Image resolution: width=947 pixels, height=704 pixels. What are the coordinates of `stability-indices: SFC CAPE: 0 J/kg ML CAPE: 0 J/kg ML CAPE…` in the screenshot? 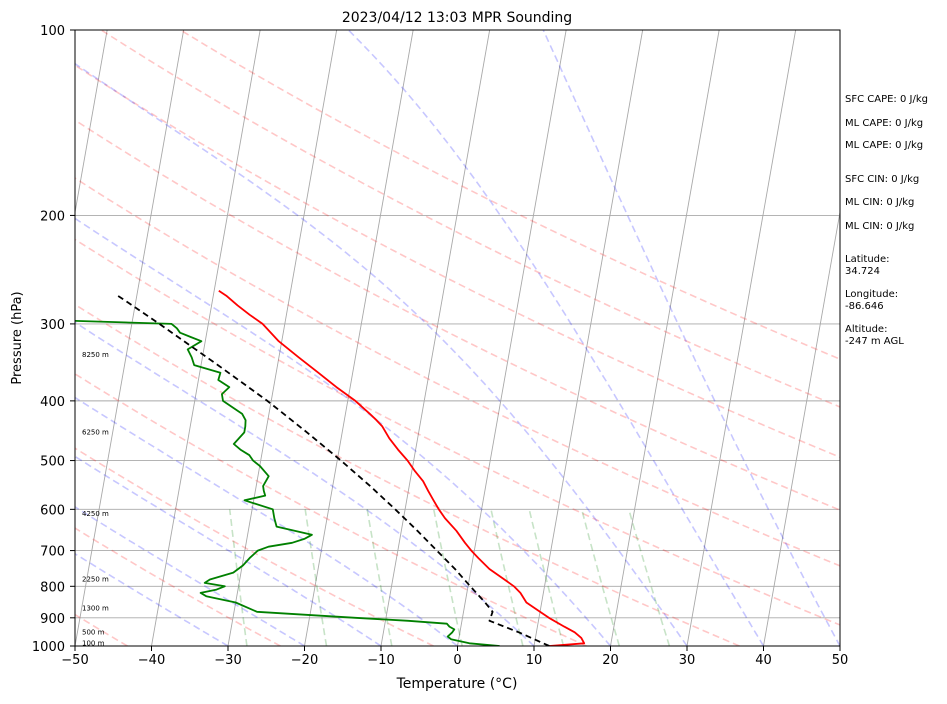 It's located at (886, 163).